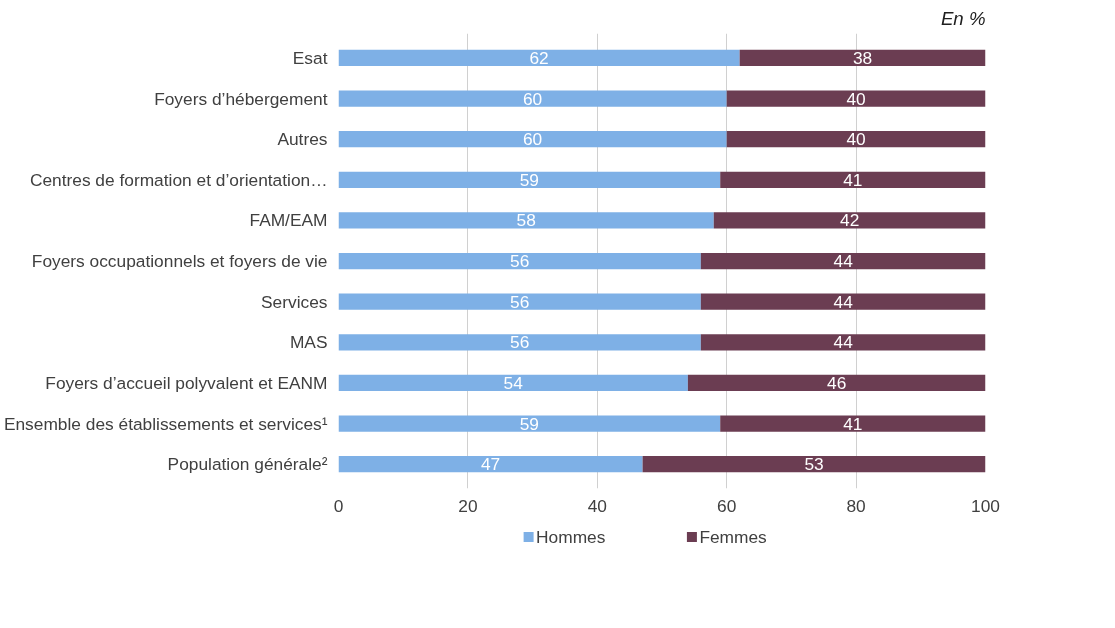  Describe the element at coordinates (165, 423) in the screenshot. I see `y-tick-label: Ensemble des établissements et services¹` at that location.